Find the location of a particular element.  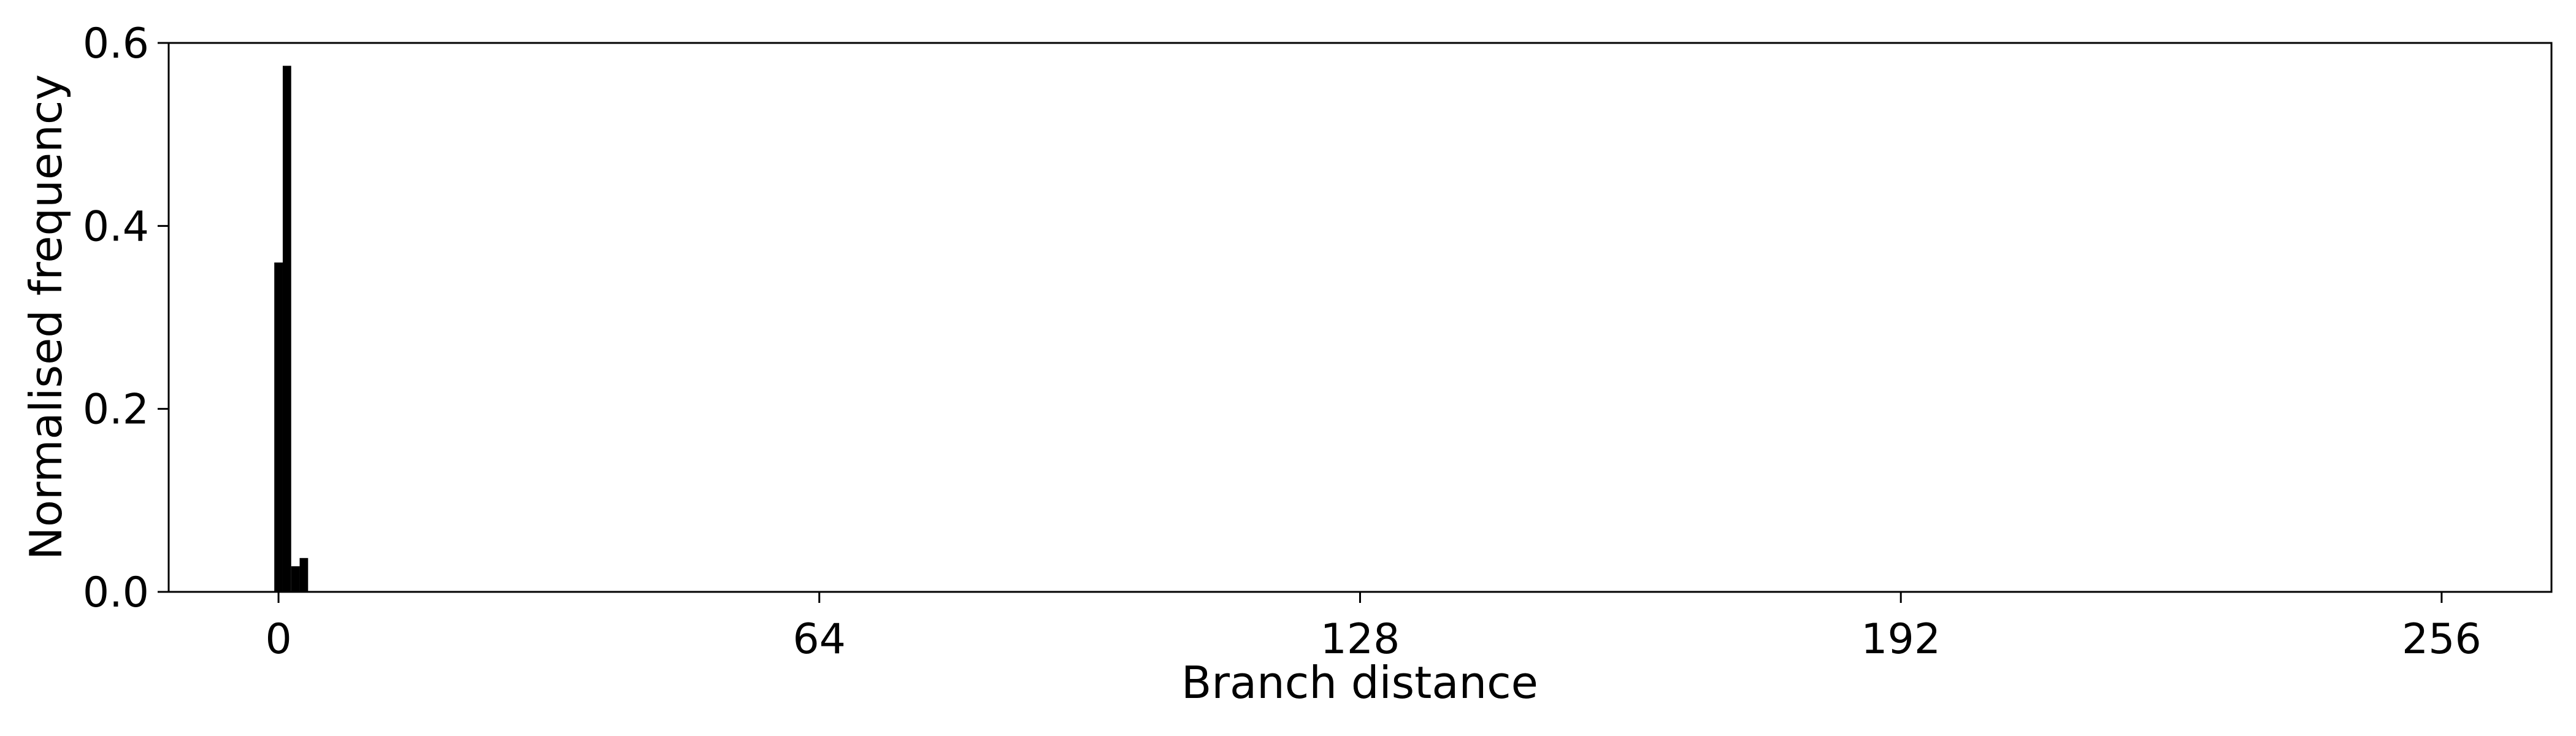

x-tick-label-256: 256 is located at coordinates (2442, 639).